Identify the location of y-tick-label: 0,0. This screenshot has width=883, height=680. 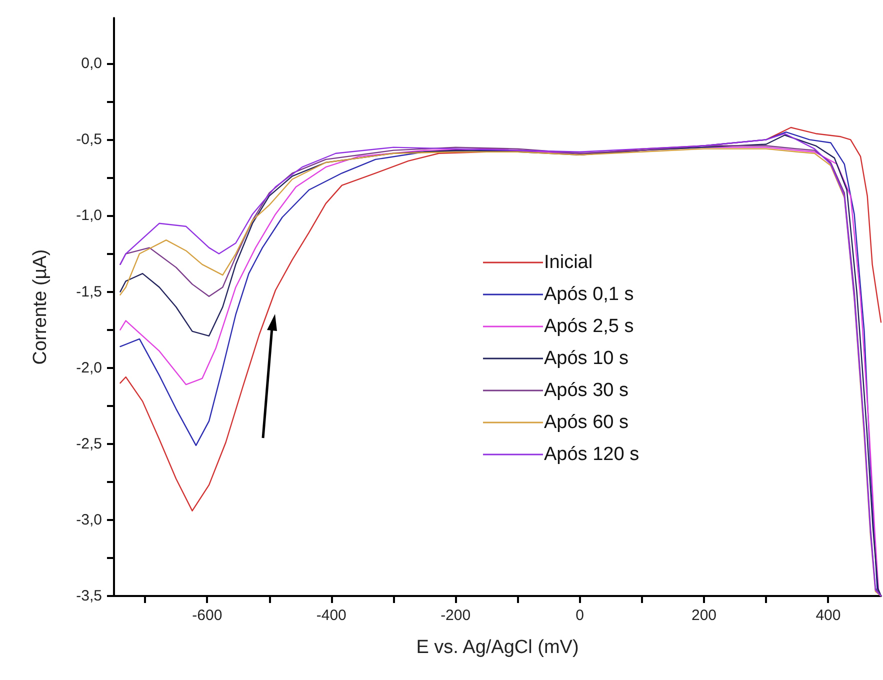
(91, 63).